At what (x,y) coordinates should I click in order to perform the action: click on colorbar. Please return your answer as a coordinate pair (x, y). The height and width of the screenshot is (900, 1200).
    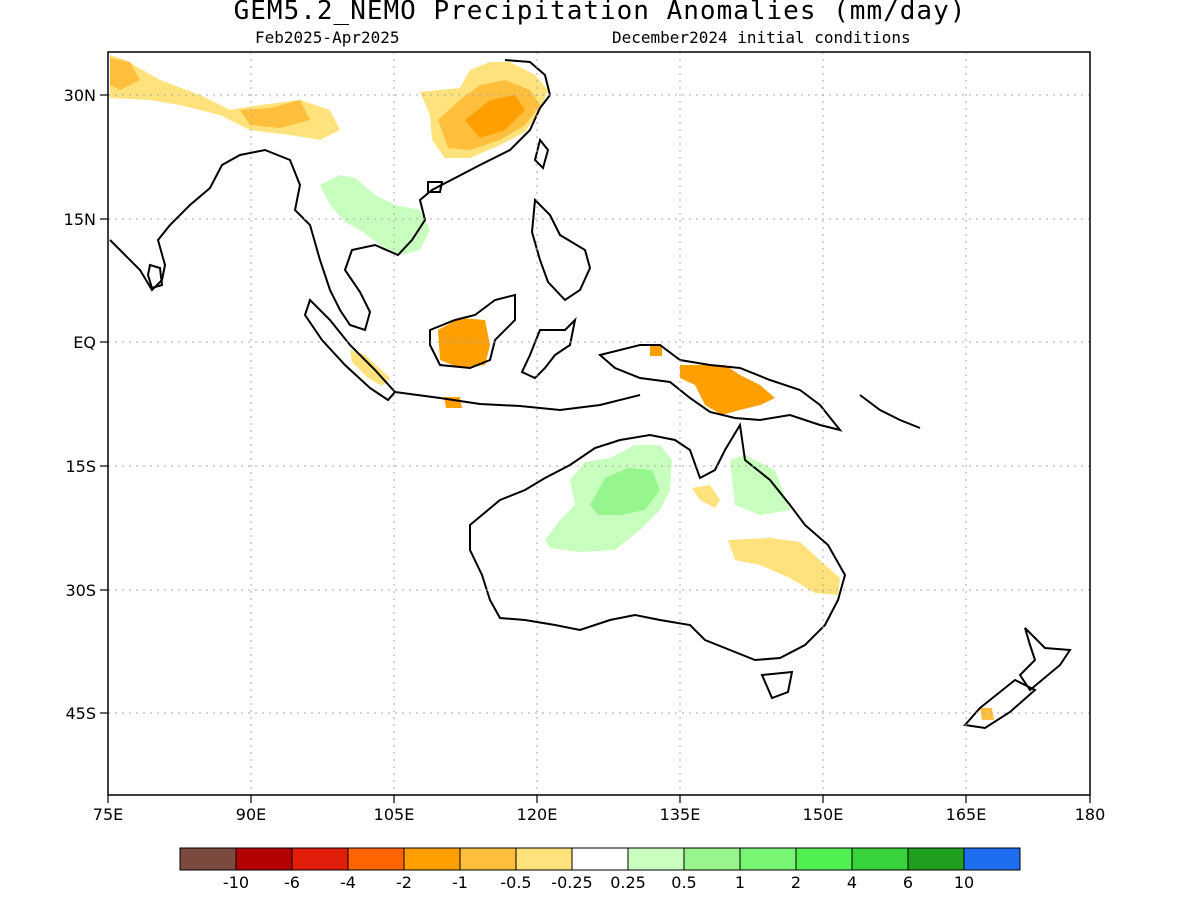
    Looking at the image, I should click on (600, 859).